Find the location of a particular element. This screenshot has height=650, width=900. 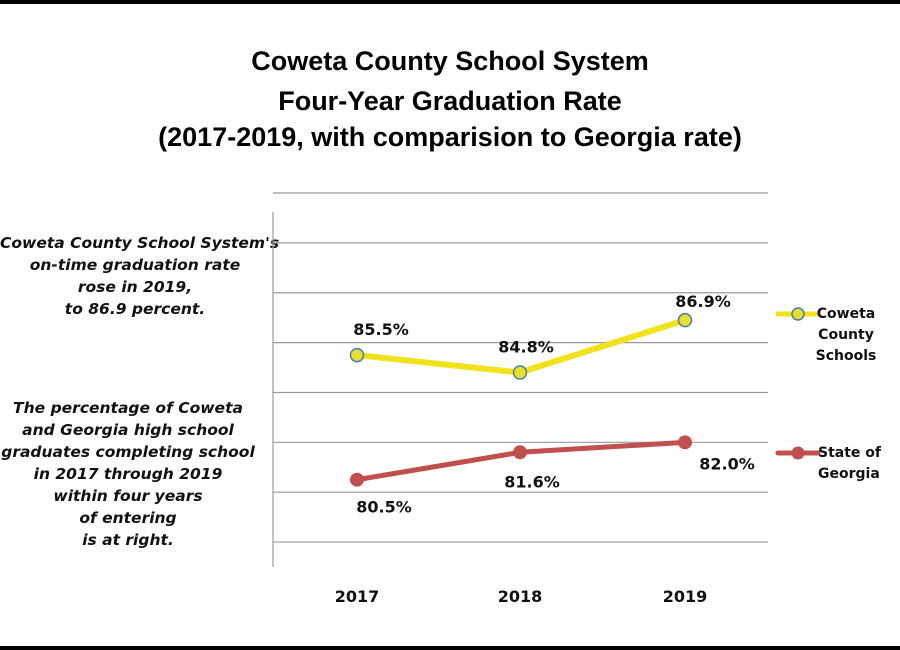

note-line: to 86.9 percent. is located at coordinates (135, 309).